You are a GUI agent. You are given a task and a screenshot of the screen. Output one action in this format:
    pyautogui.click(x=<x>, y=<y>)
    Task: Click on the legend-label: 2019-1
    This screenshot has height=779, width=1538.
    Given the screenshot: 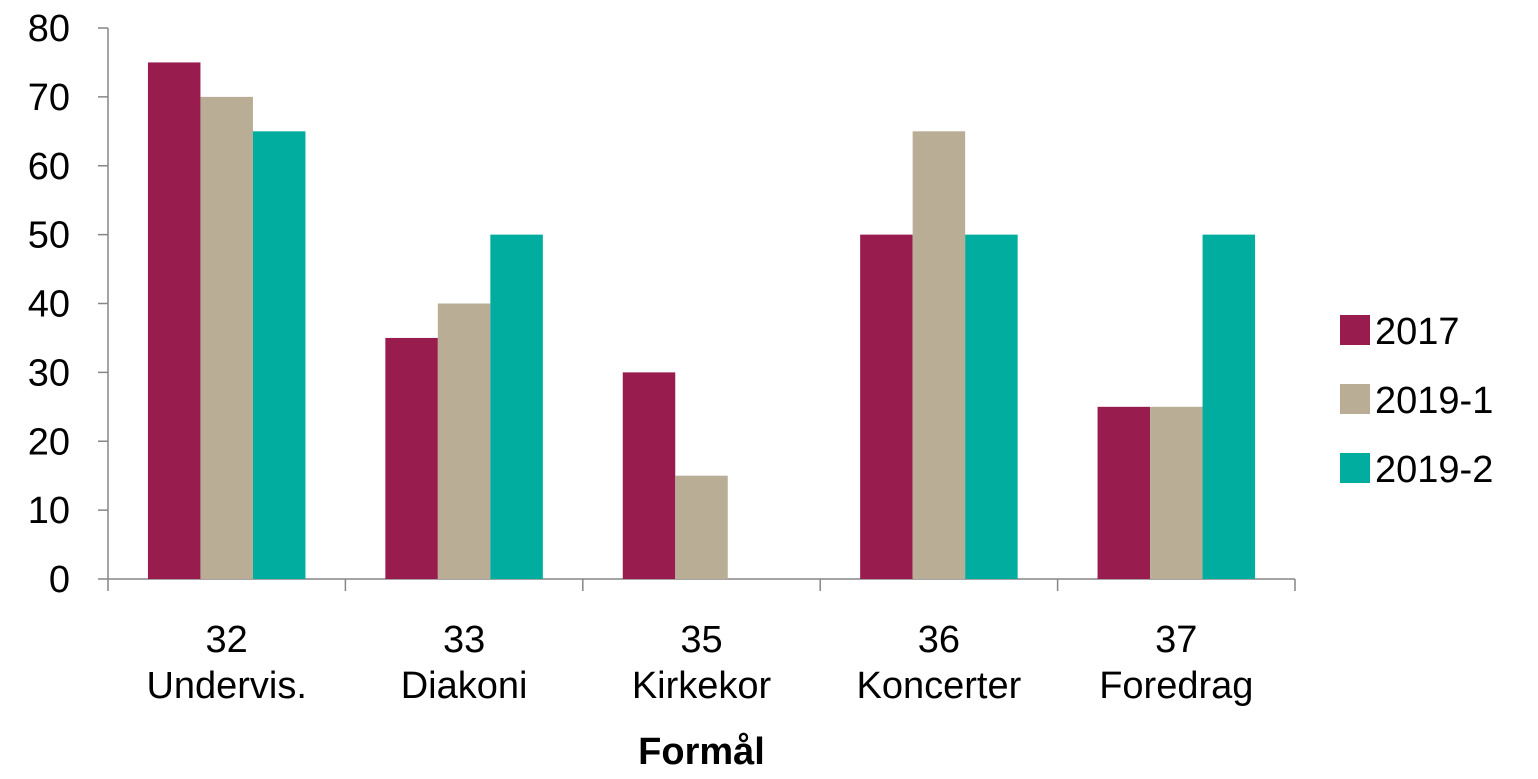 What is the action you would take?
    pyautogui.click(x=1434, y=401)
    